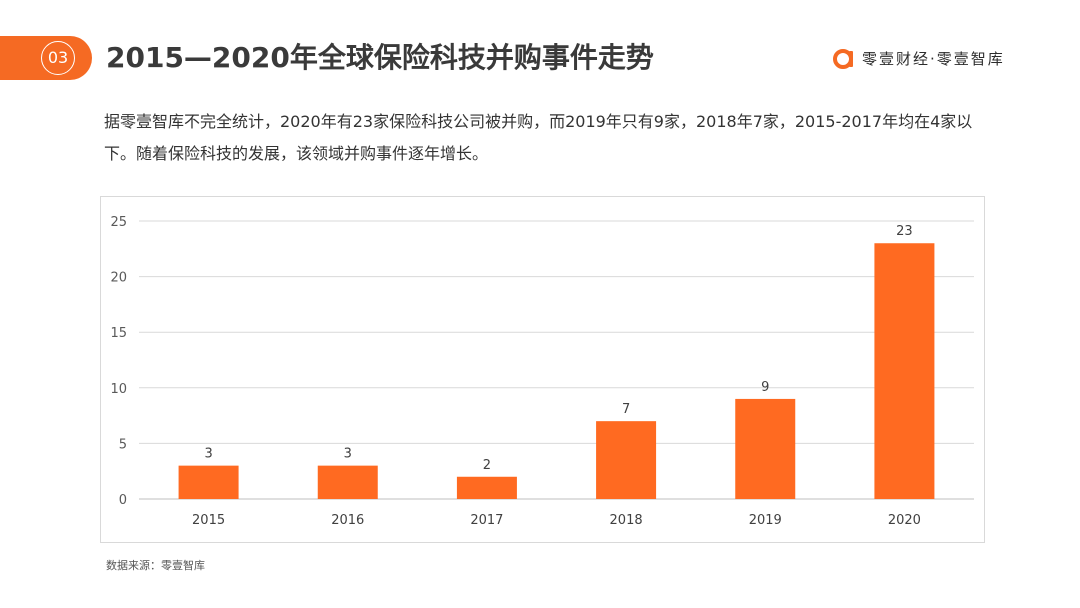  Describe the element at coordinates (123, 500) in the screenshot. I see `y-tick-label: 0` at that location.